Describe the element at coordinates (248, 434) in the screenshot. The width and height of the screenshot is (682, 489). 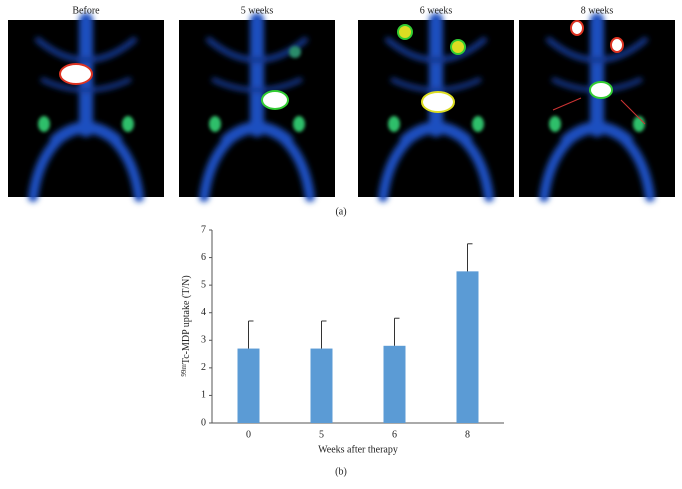
I see `x-tick-label: 0` at that location.